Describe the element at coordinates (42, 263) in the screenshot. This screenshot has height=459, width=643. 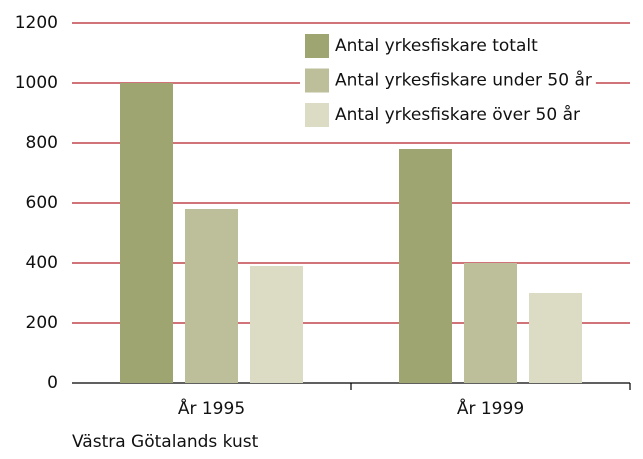
I see `y-tick-label: 400` at that location.